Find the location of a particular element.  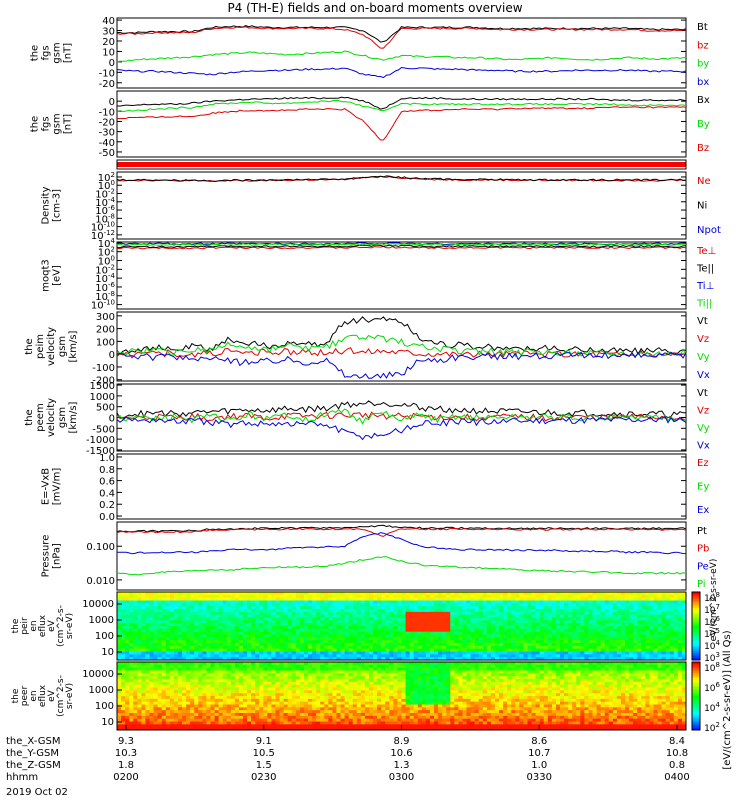

ytick-label: 10000 is located at coordinates (98, 604).